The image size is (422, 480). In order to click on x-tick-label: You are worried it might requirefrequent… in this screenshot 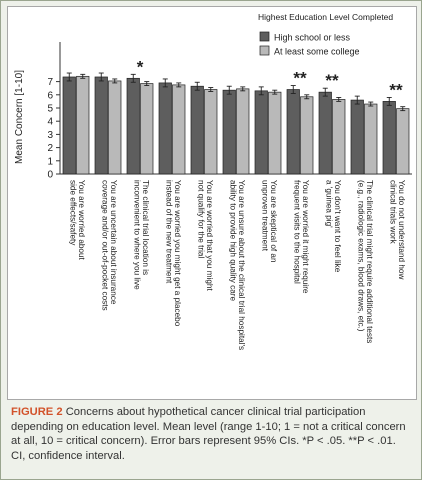, I will do `click(301, 237)`.